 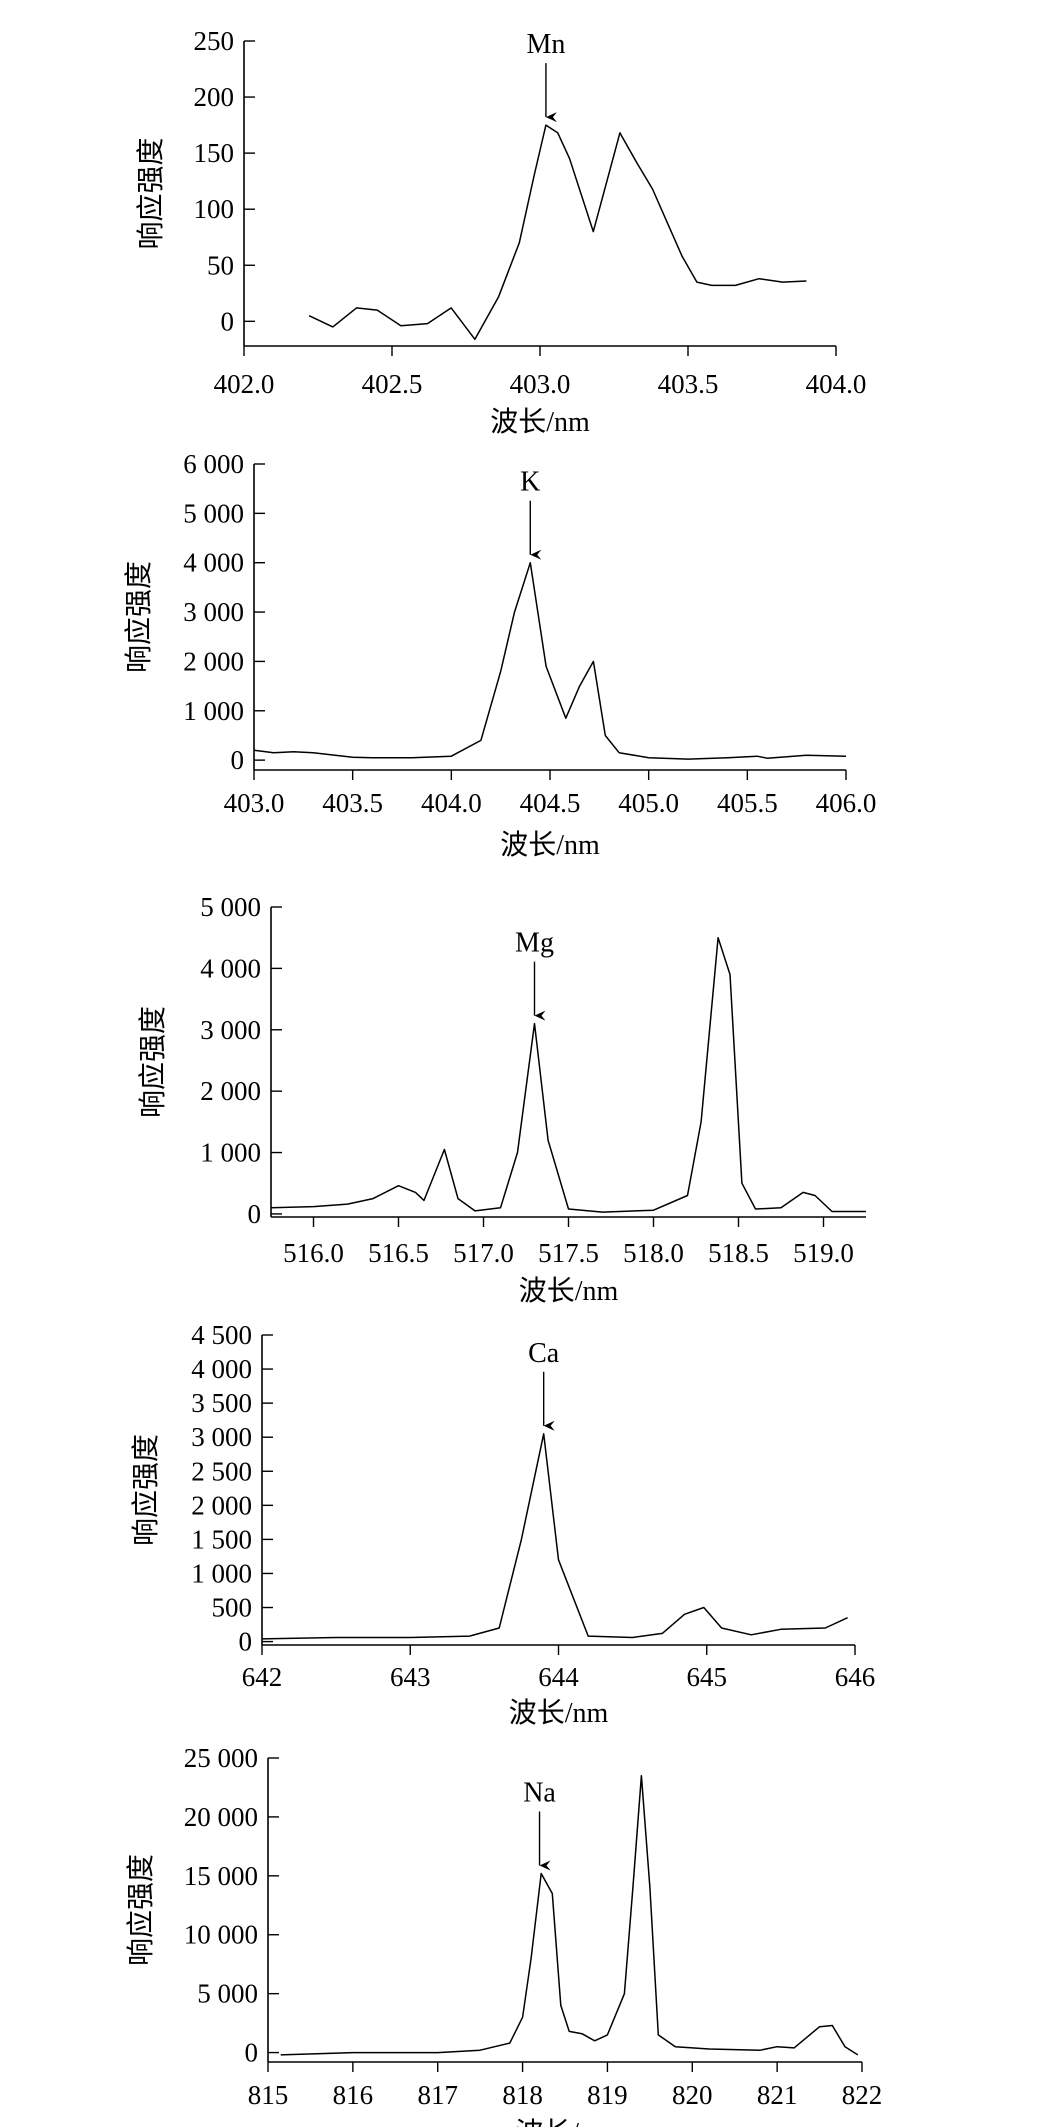 What do you see at coordinates (221, 1471) in the screenshot?
I see `y-tick-label: 2 500` at bounding box center [221, 1471].